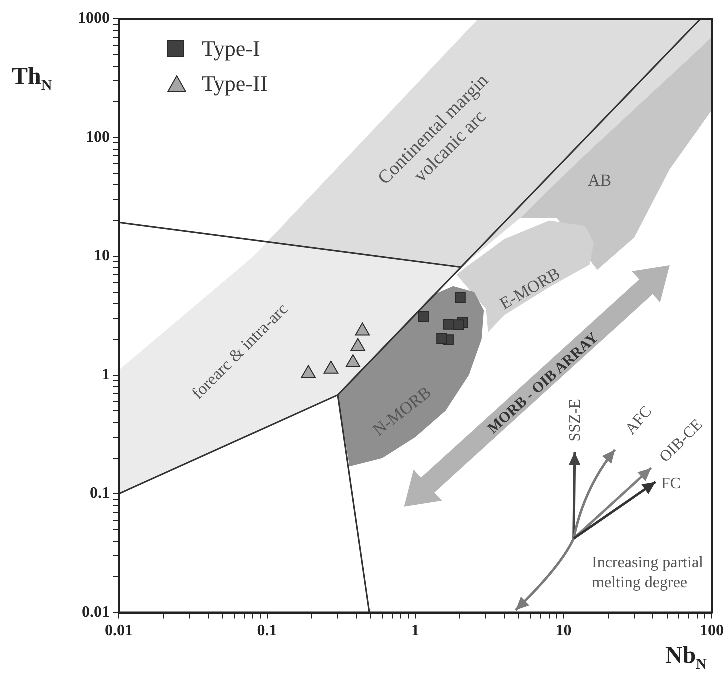 This screenshot has width=727, height=690. What do you see at coordinates (267, 631) in the screenshot?
I see `x-tick-label: 0.1` at bounding box center [267, 631].